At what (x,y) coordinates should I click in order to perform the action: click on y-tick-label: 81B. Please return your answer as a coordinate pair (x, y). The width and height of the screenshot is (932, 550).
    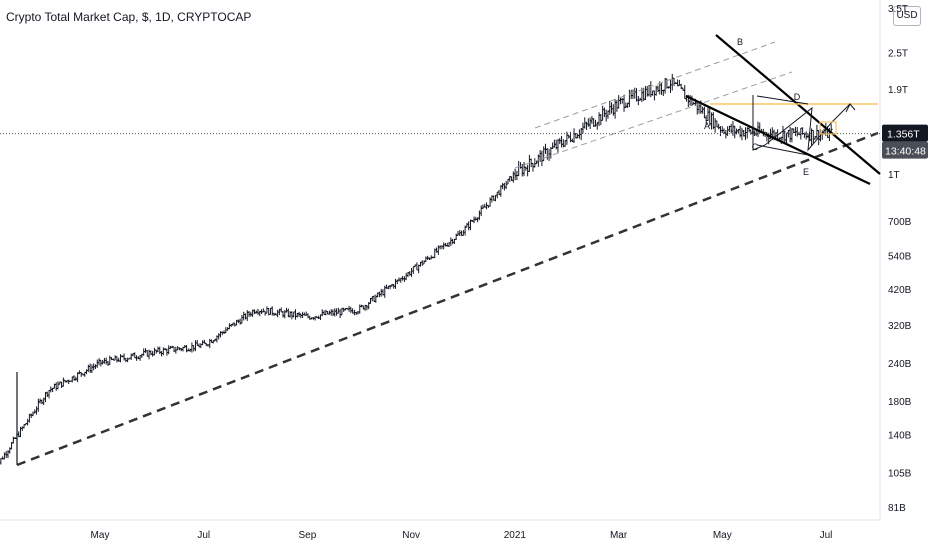
    Looking at the image, I should click on (897, 508).